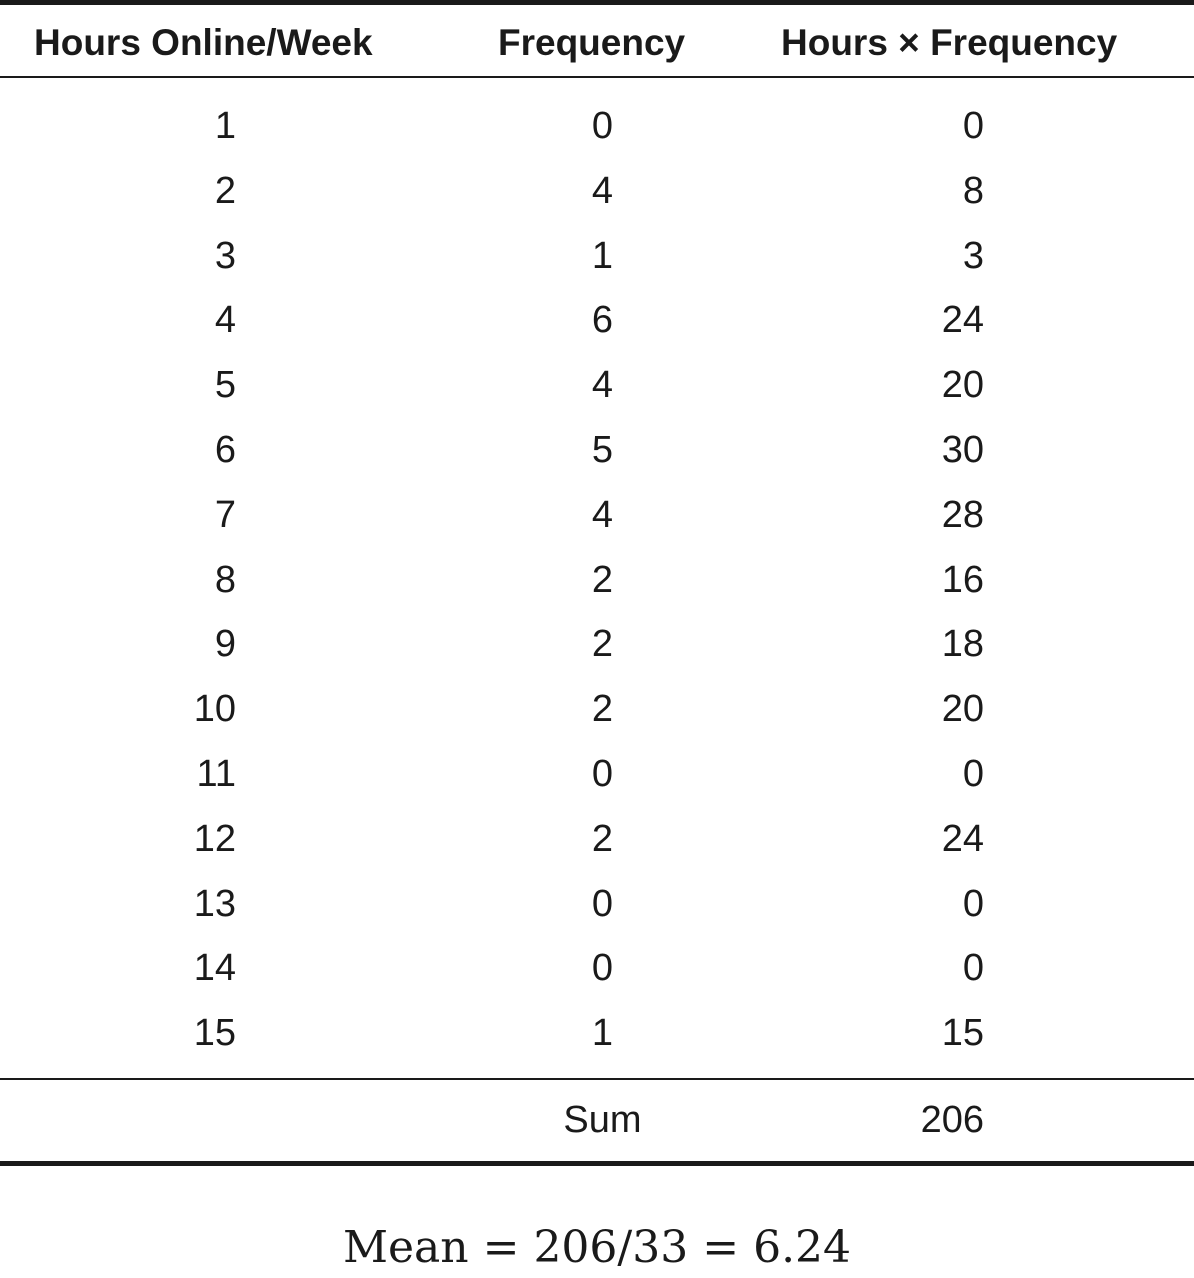  I want to click on cell-hours: 1, so click(225, 126).